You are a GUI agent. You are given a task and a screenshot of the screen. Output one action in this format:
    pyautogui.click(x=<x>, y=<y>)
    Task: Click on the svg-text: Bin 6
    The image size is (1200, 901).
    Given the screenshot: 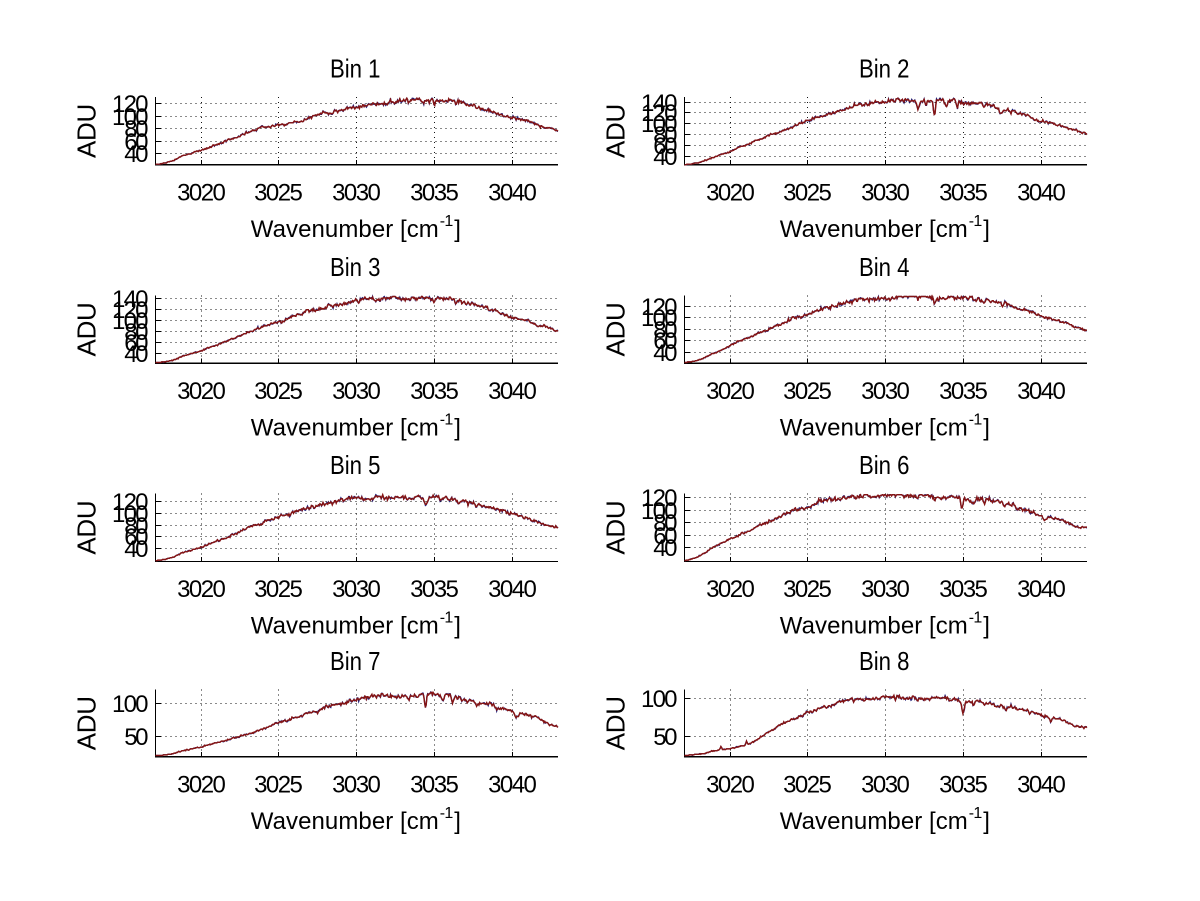 What is the action you would take?
    pyautogui.click(x=884, y=465)
    